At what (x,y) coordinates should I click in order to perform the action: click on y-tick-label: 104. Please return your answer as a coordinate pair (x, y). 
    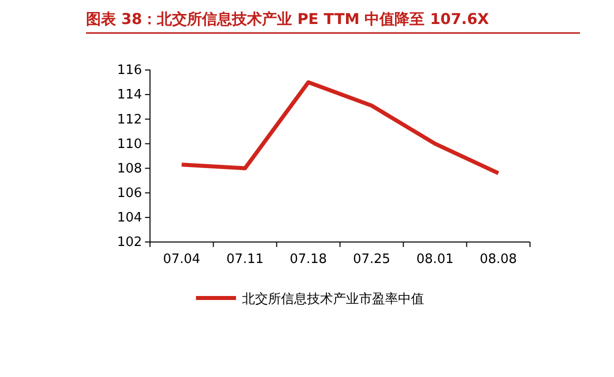
    Looking at the image, I should click on (129, 218).